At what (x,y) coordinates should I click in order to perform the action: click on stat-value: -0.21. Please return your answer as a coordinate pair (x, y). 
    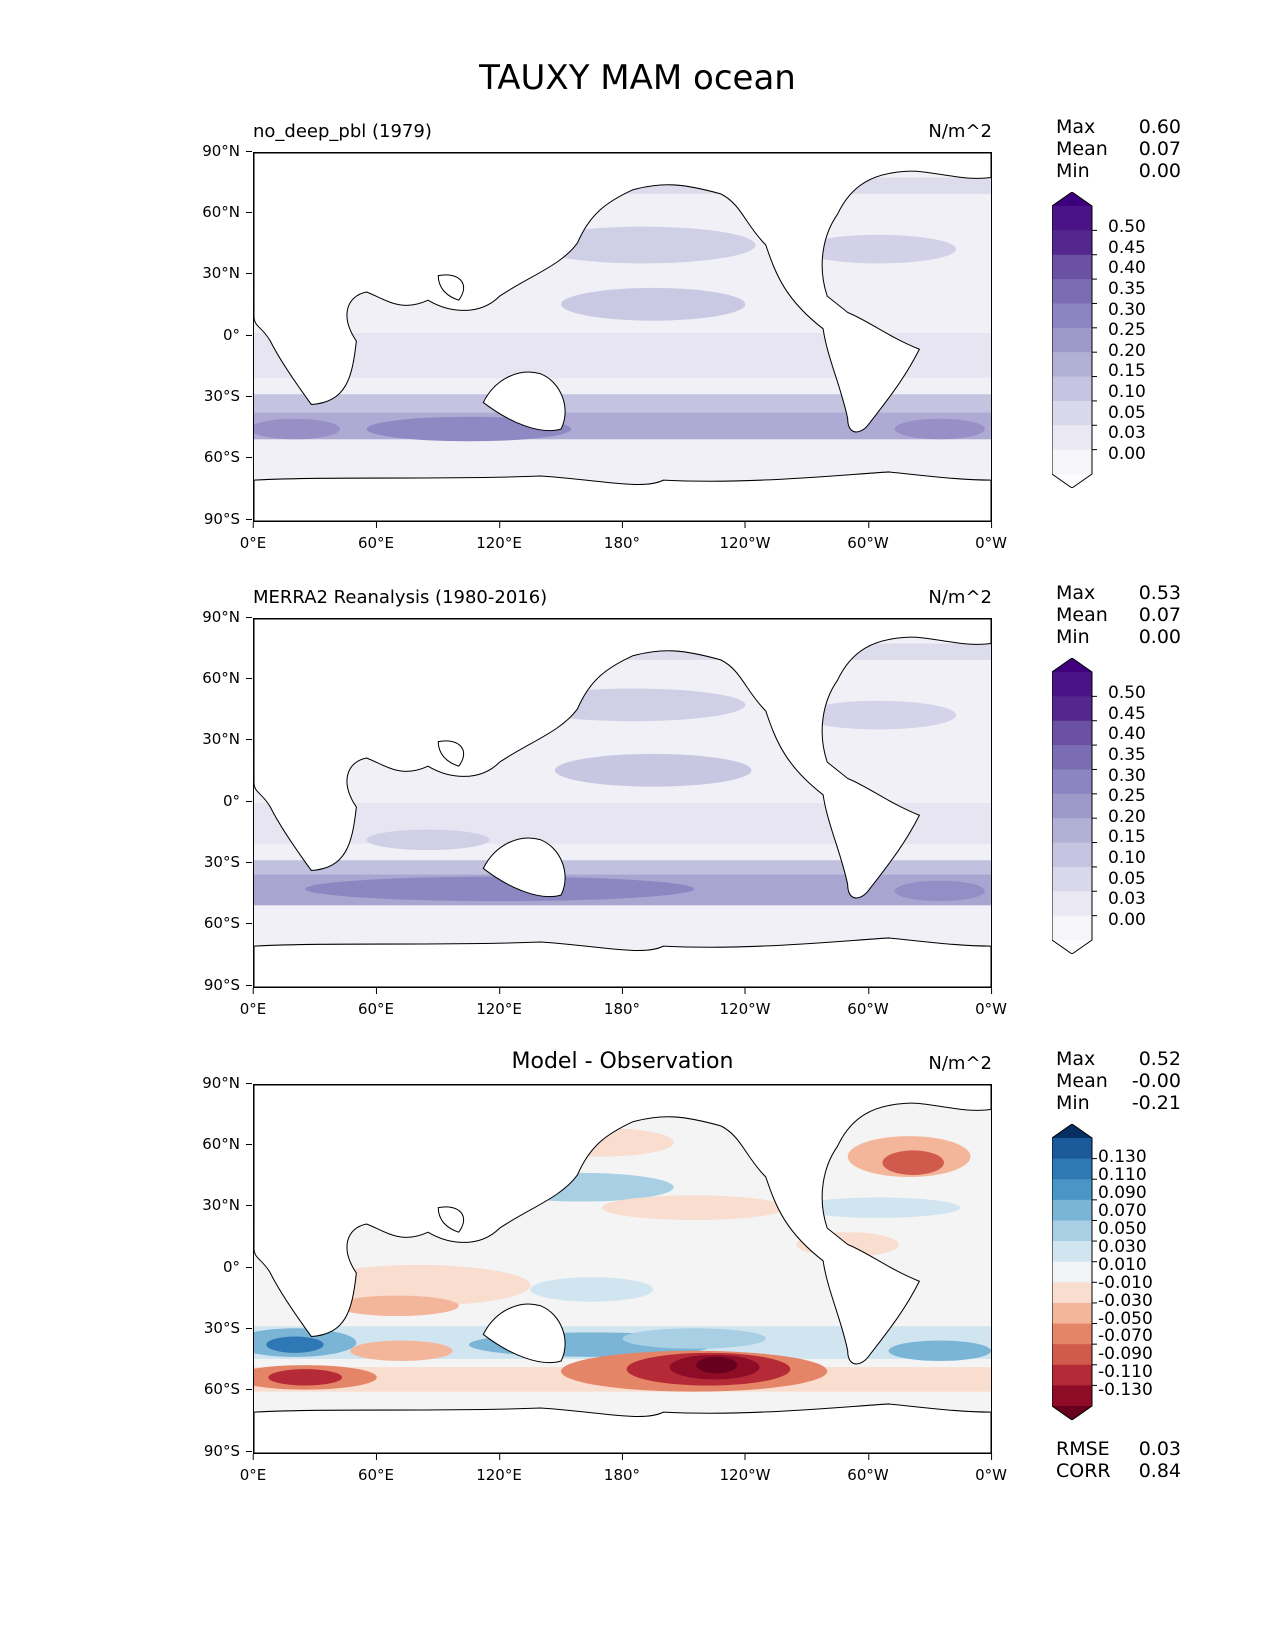
    Looking at the image, I should click on (1156, 1103).